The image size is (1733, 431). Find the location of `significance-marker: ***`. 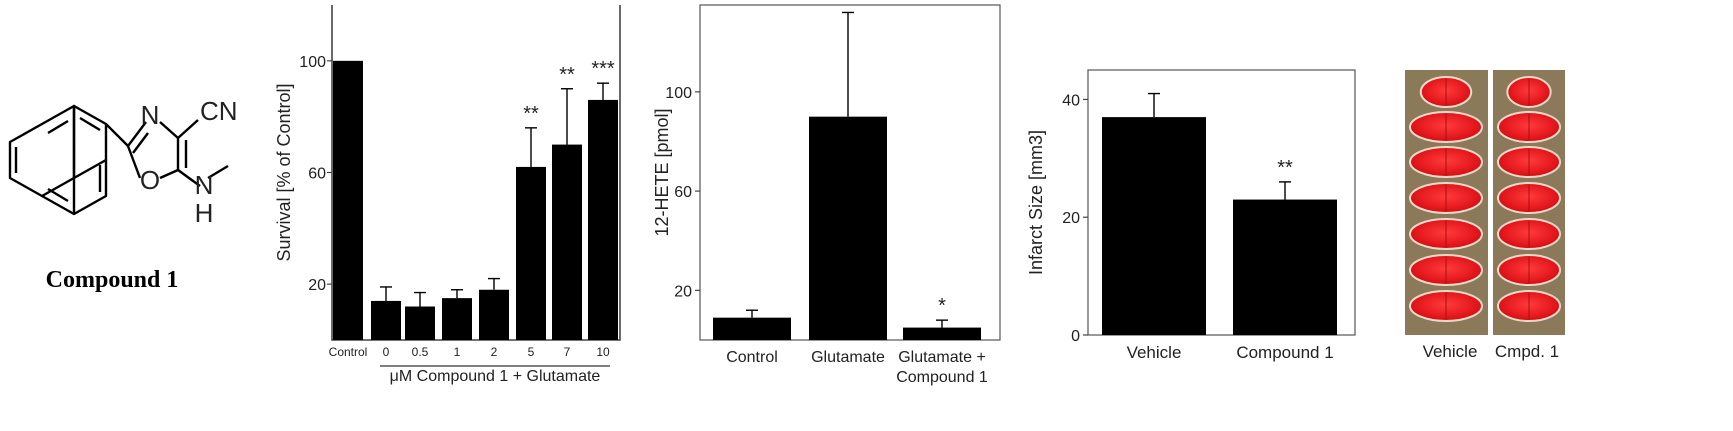

significance-marker: *** is located at coordinates (603, 69).